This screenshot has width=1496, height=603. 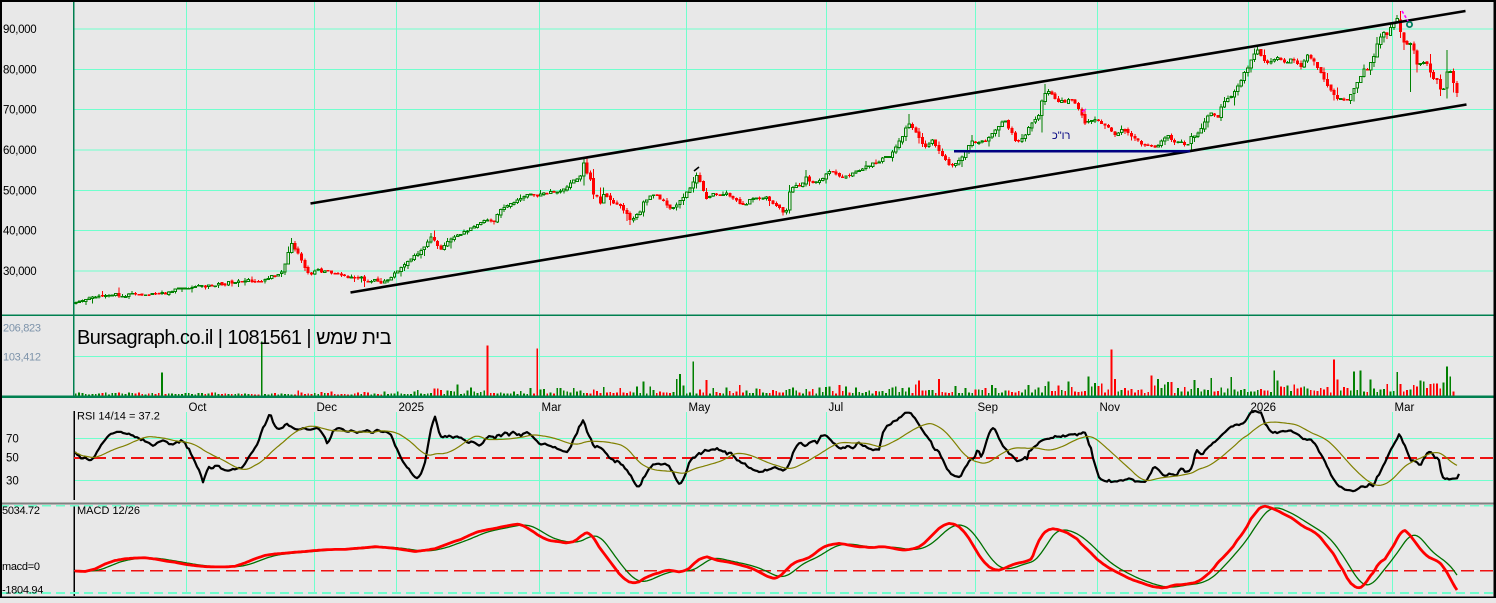 What do you see at coordinates (19, 70) in the screenshot?
I see `svg-text: 80,000` at bounding box center [19, 70].